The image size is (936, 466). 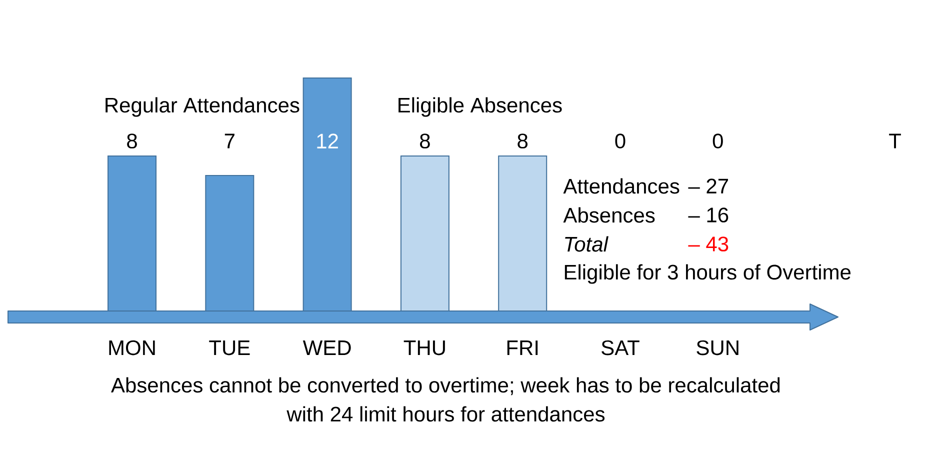 What do you see at coordinates (326, 347) in the screenshot?
I see `x-tick-label: WED` at bounding box center [326, 347].